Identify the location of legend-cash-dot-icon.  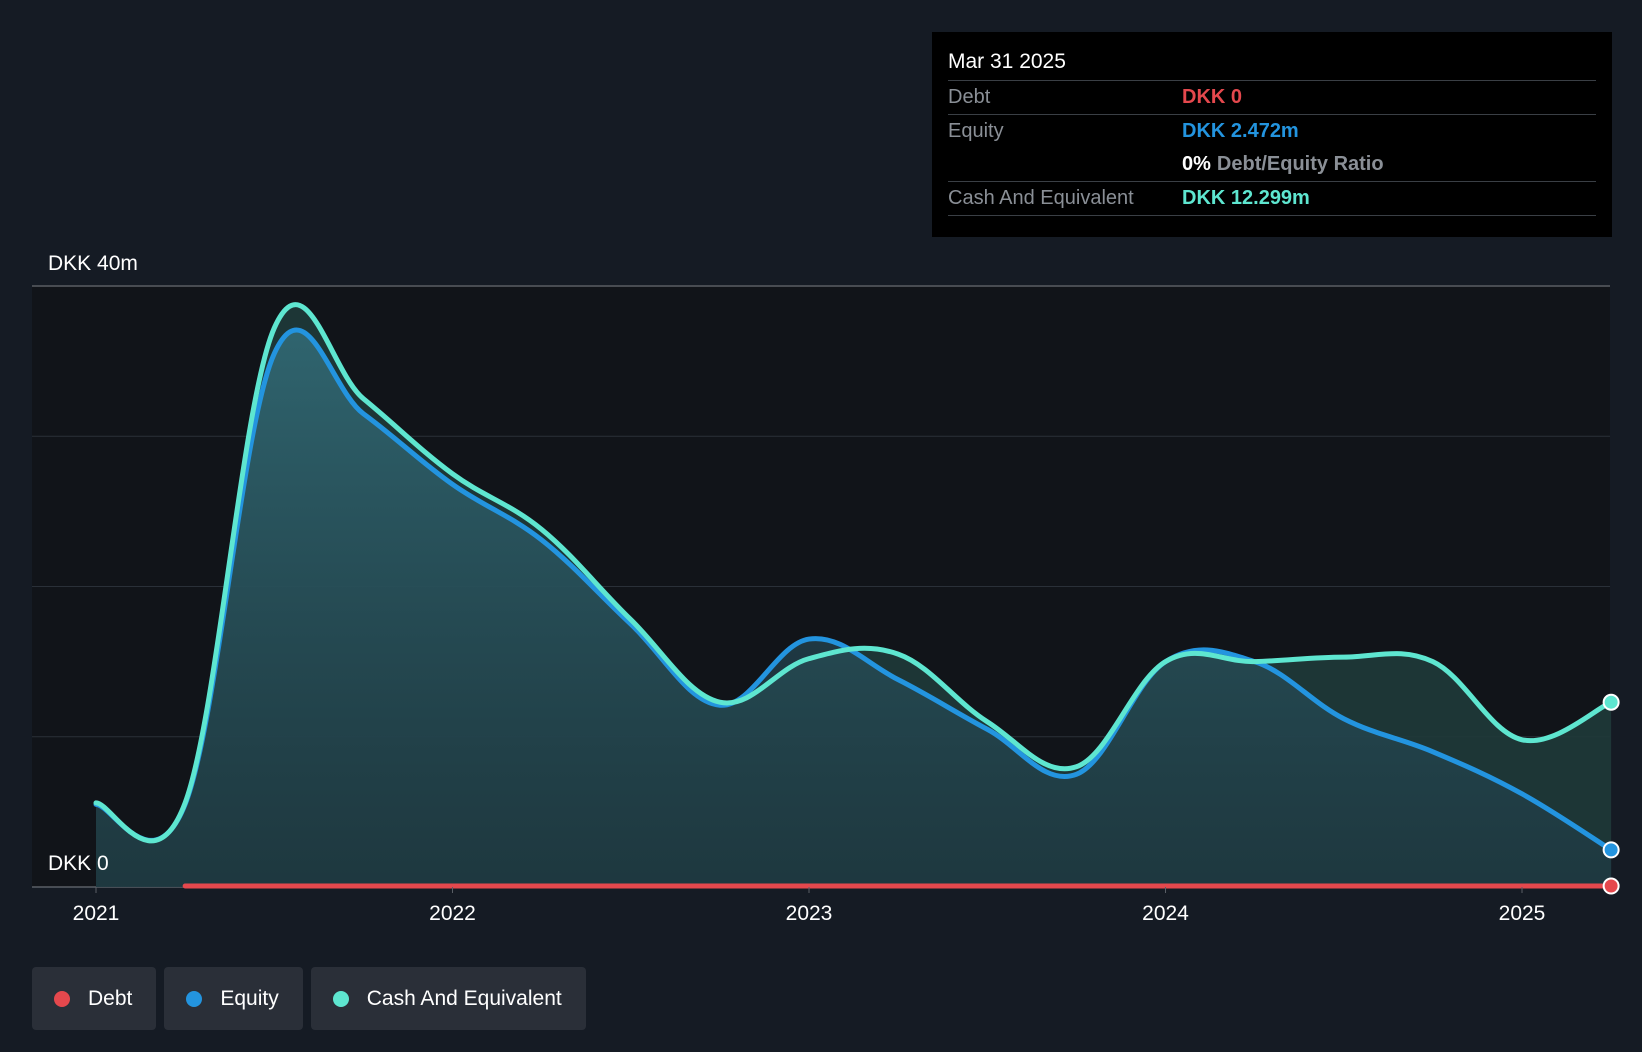
(340, 998).